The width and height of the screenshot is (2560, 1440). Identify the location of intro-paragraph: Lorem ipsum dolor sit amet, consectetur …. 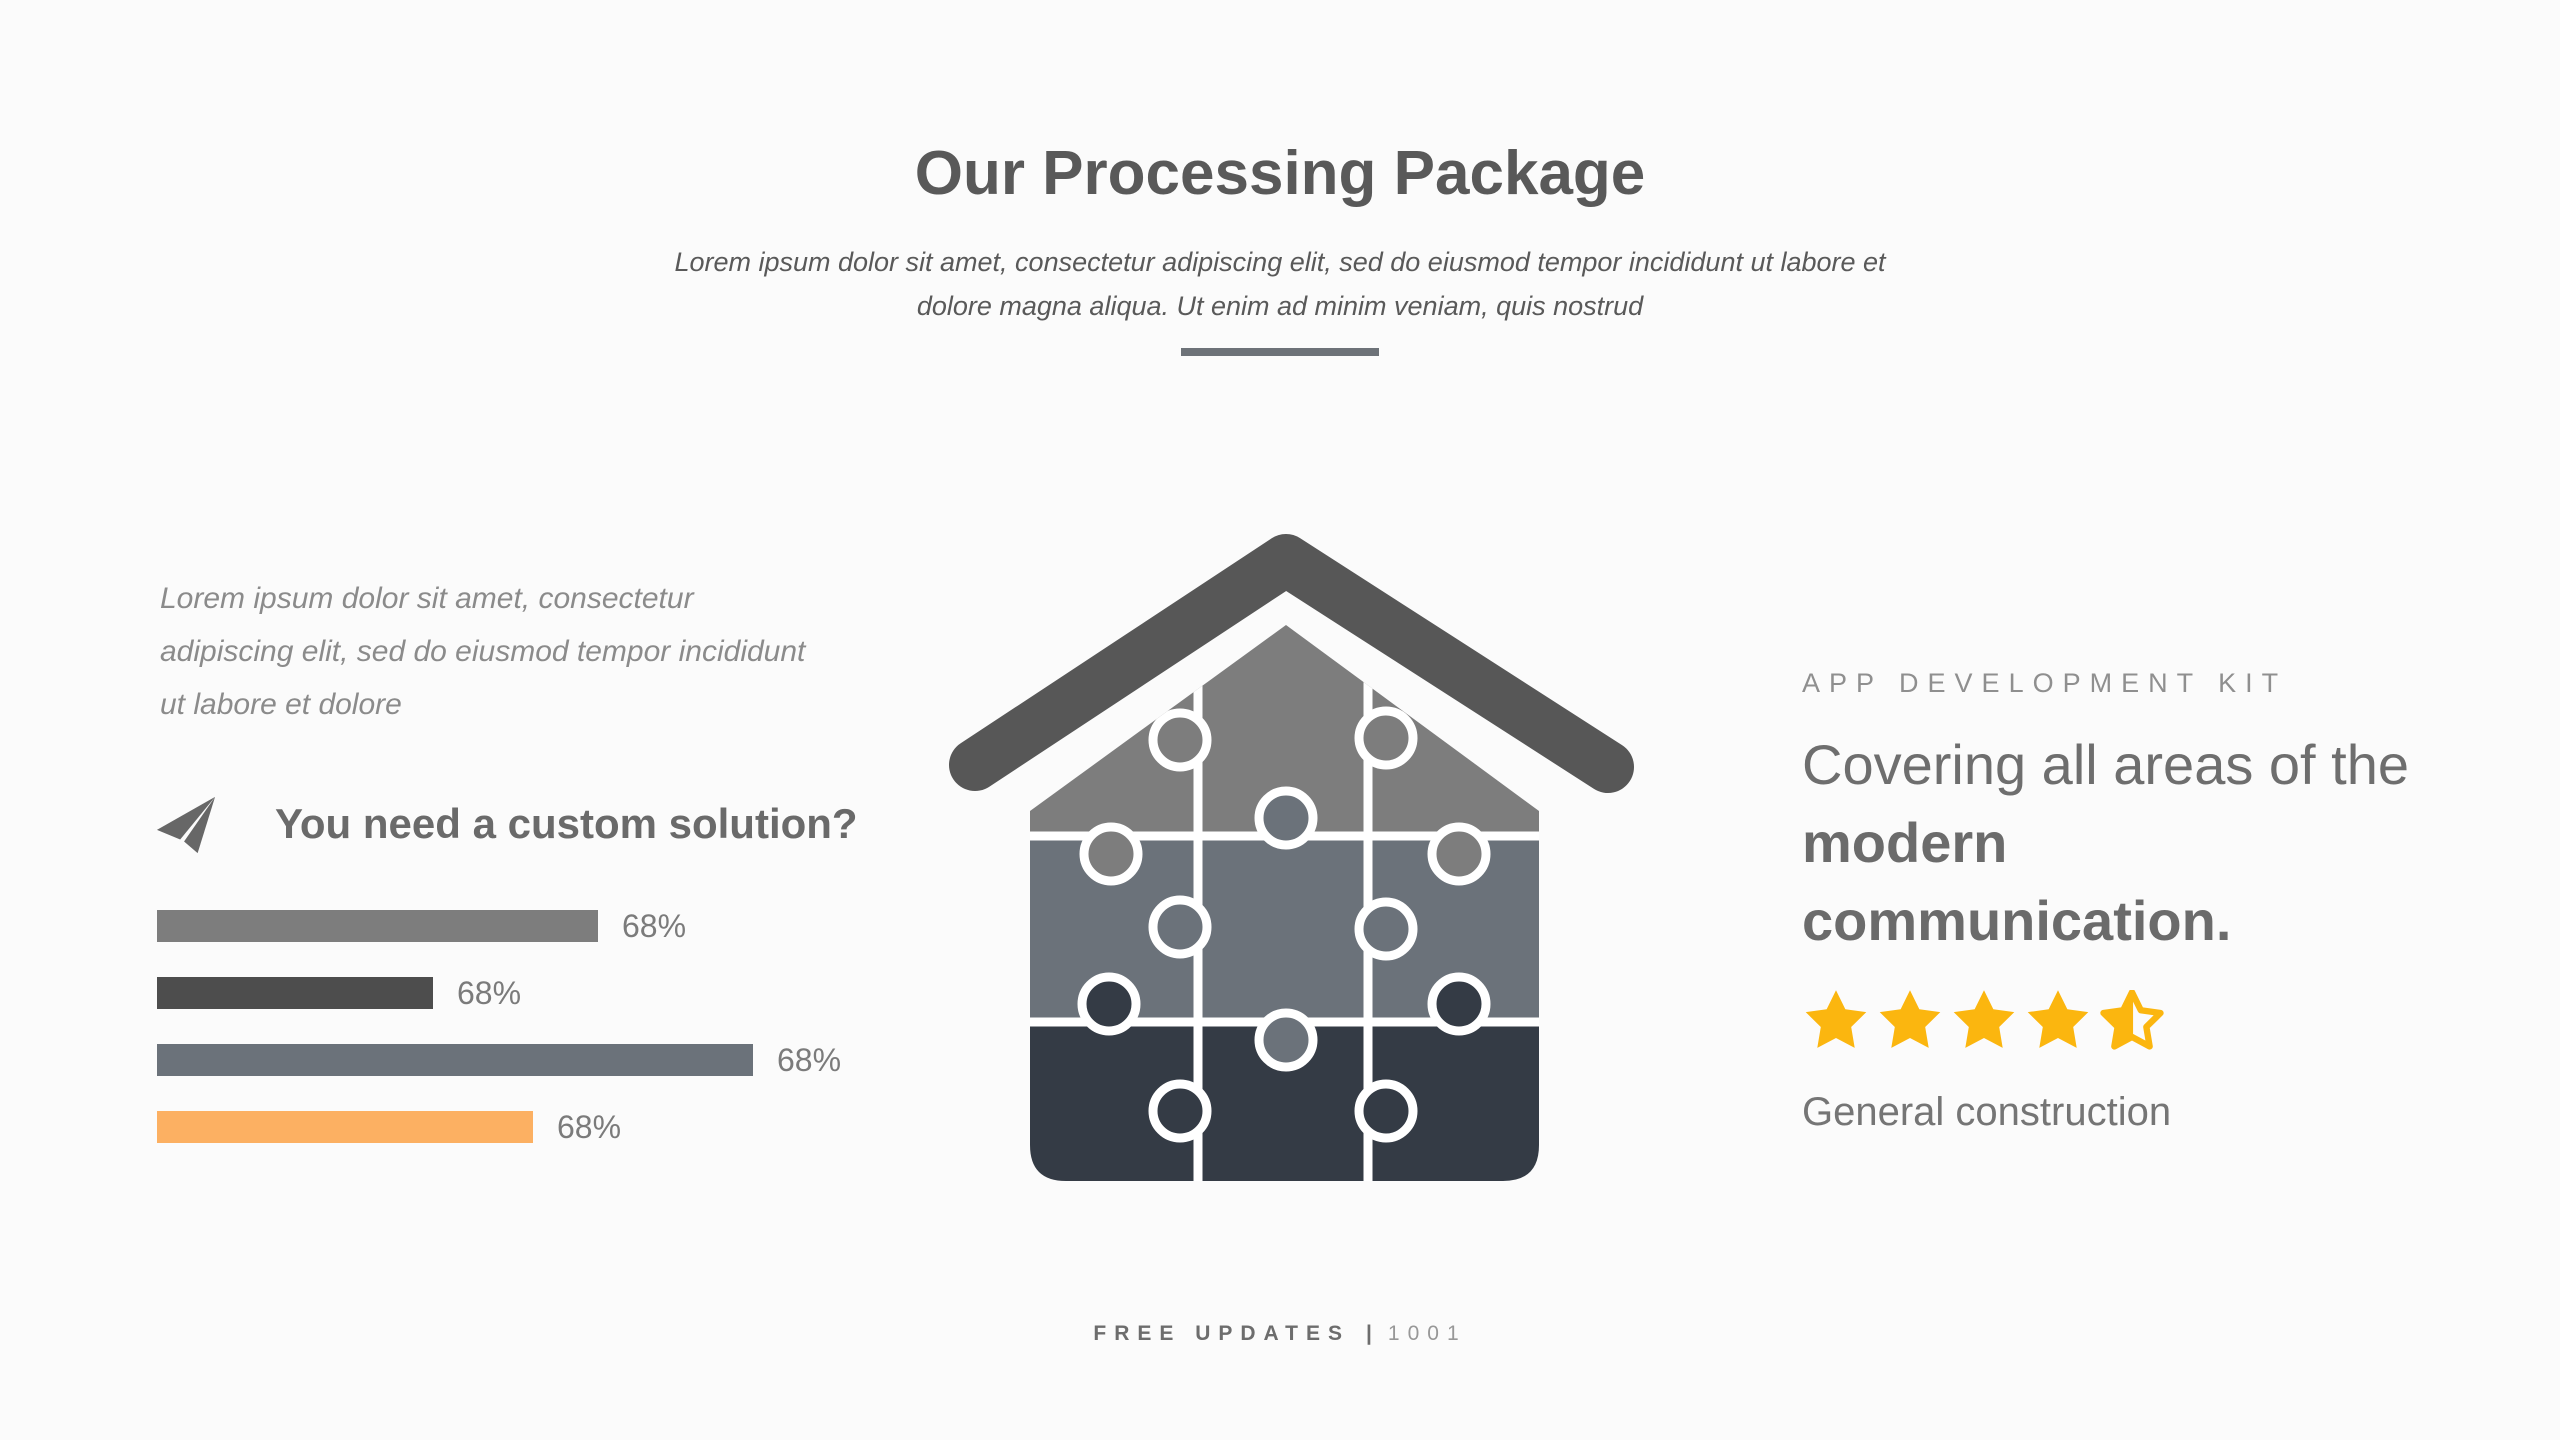
(482, 651).